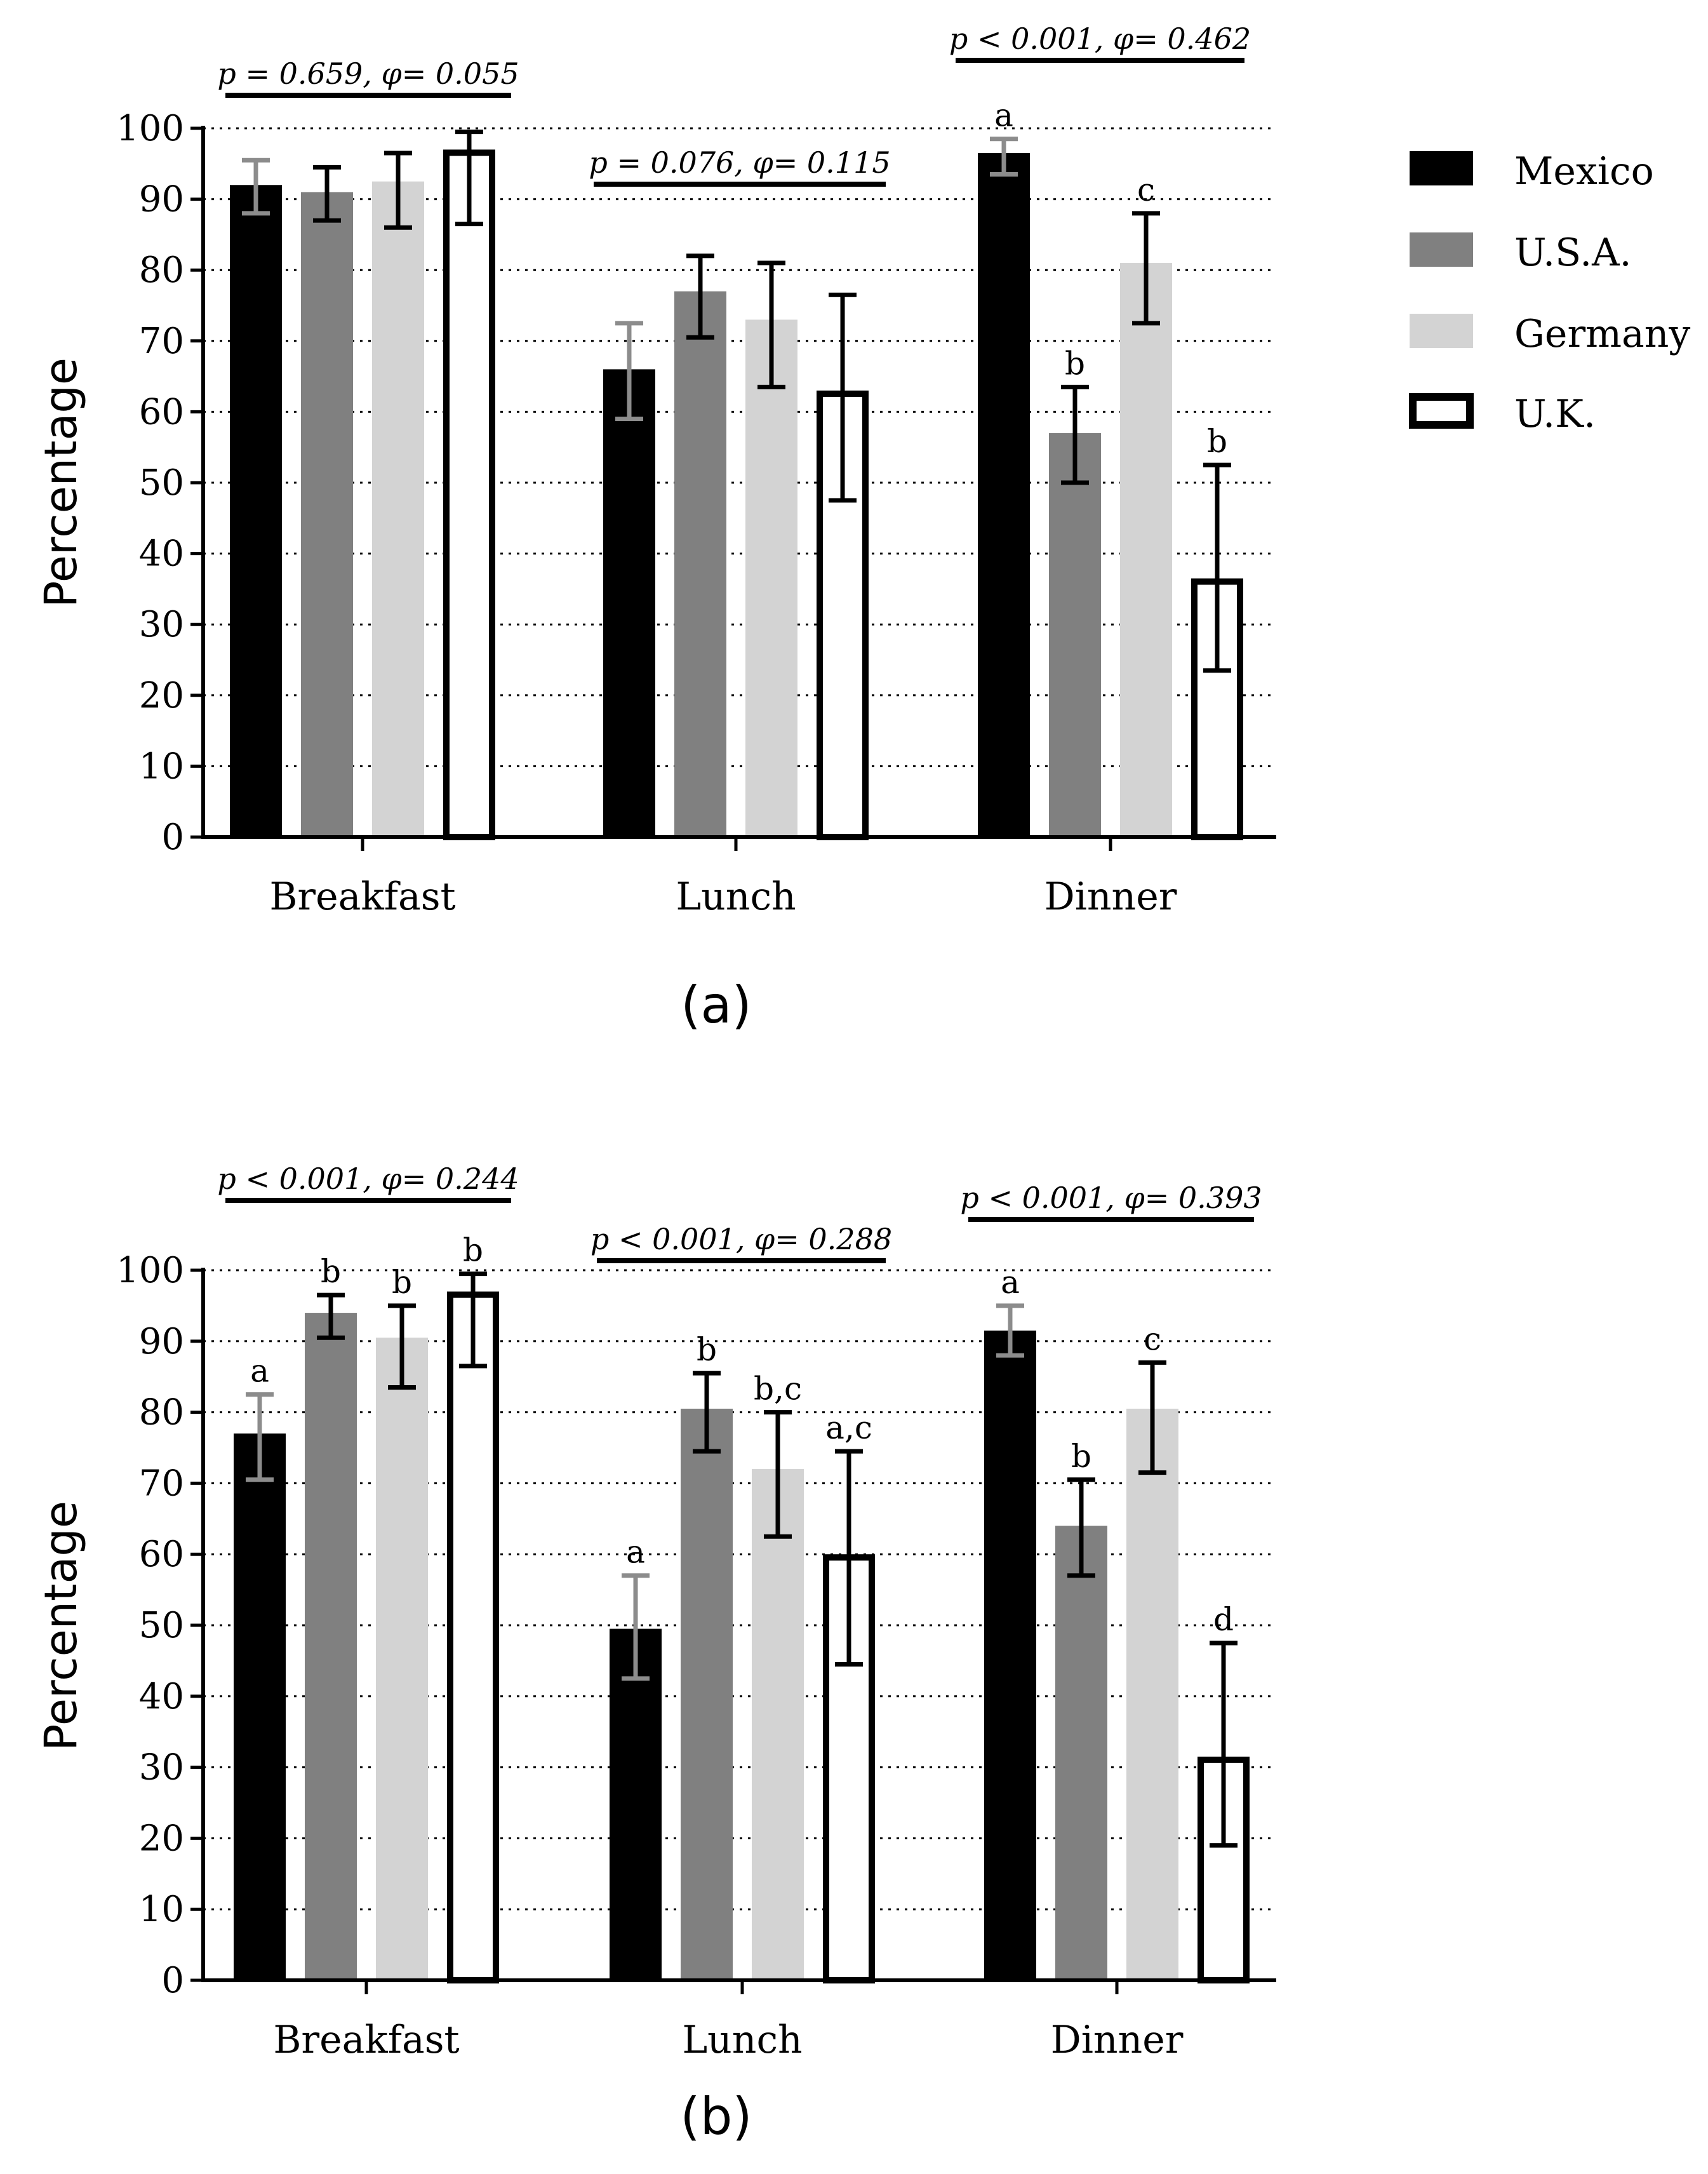  I want to click on legend-label: U.S.A., so click(1573, 253).